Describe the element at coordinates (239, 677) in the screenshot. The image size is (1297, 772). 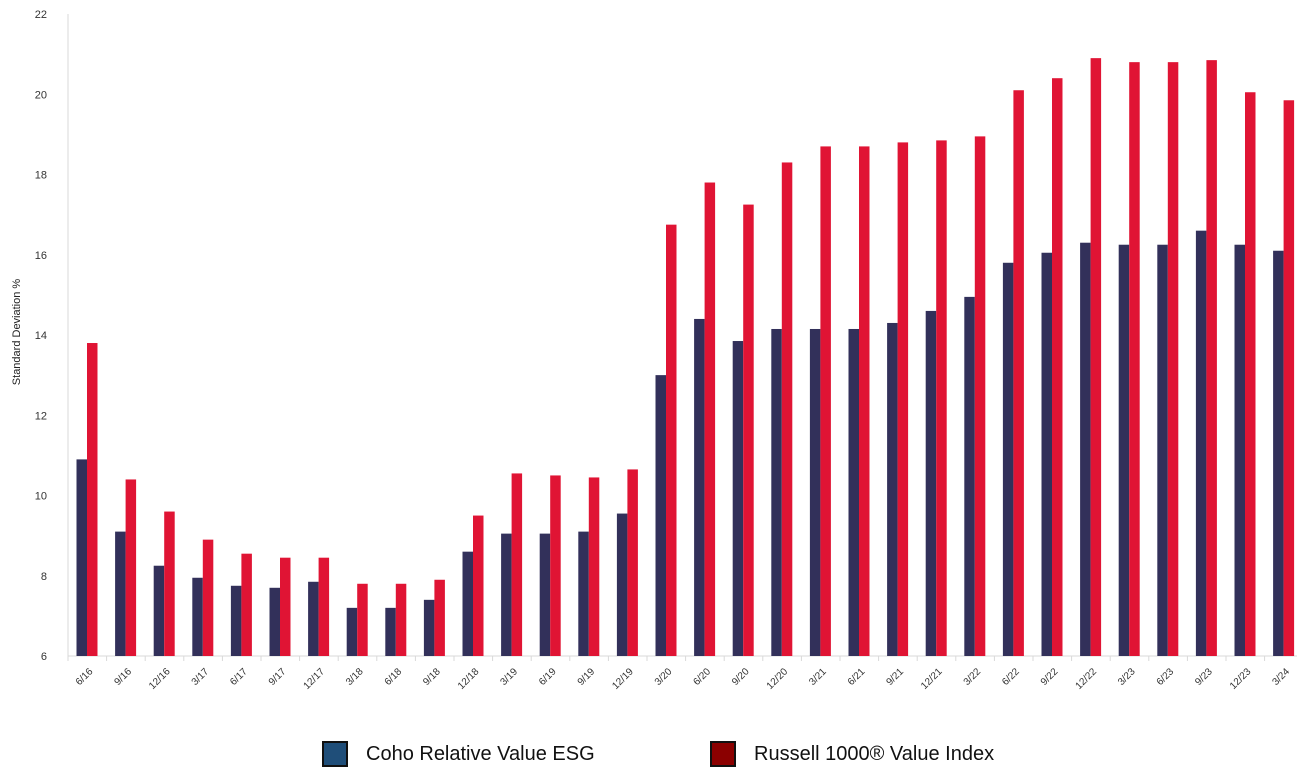
I see `x-tick-label: 6/17` at that location.